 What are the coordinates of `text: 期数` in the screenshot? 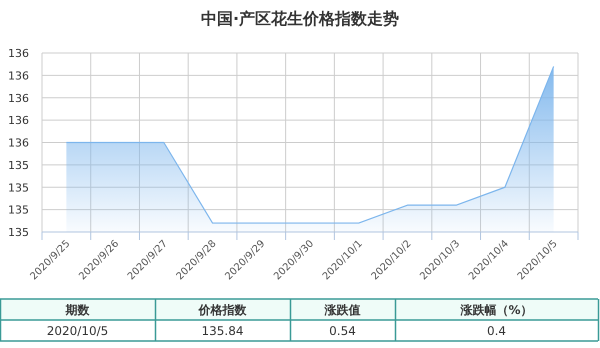 It's located at (77, 310).